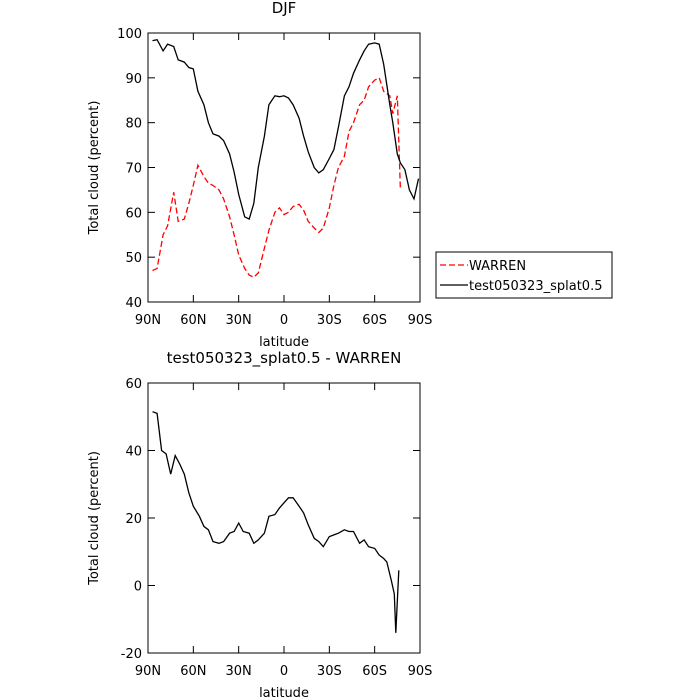  I want to click on y-tick-label: 90, so click(133, 79).